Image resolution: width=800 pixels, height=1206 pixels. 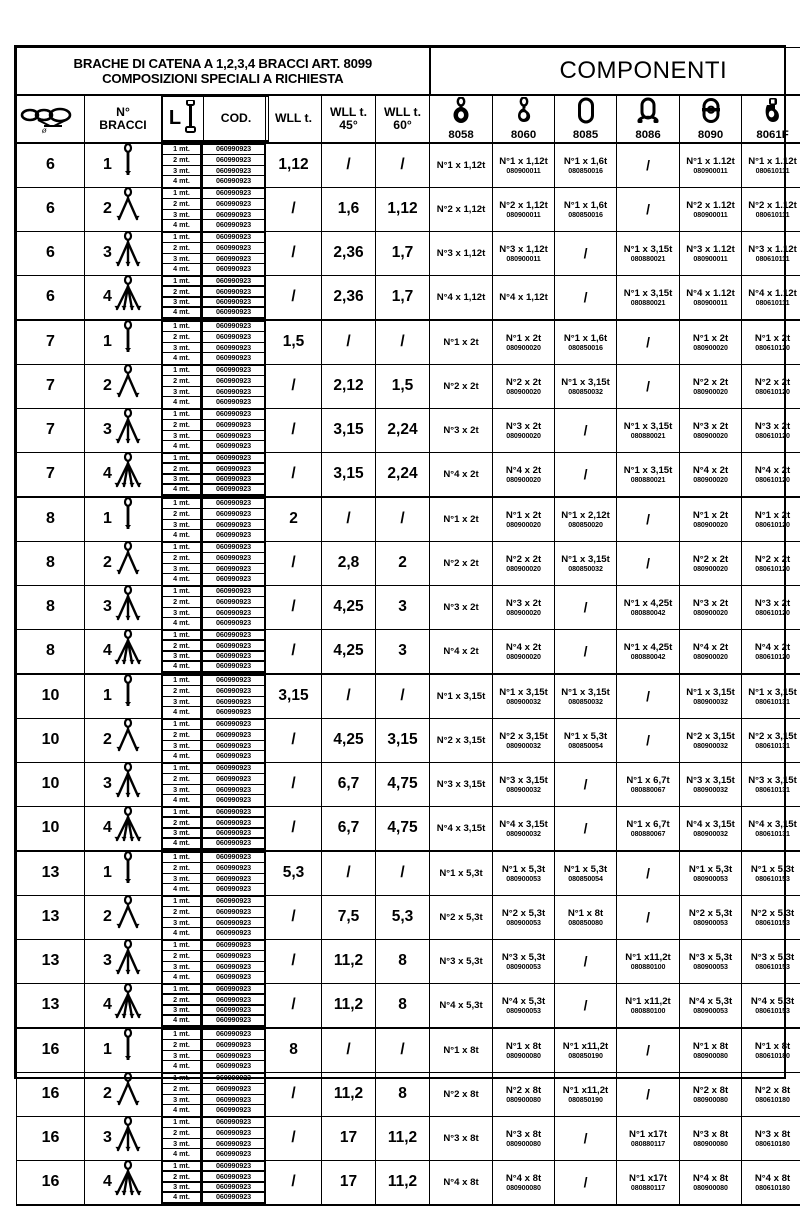 What do you see at coordinates (349, 696) in the screenshot?
I see `wll-45-value: /` at bounding box center [349, 696].